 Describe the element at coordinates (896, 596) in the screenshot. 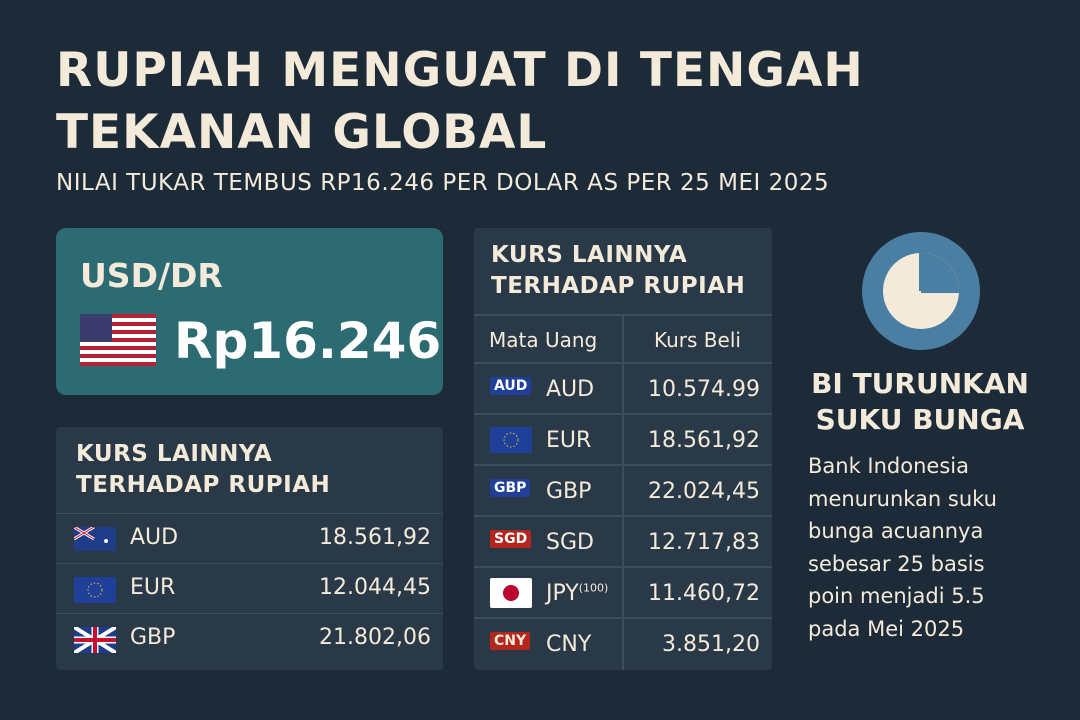

I see `body-line: poin menjadi 5.5` at that location.